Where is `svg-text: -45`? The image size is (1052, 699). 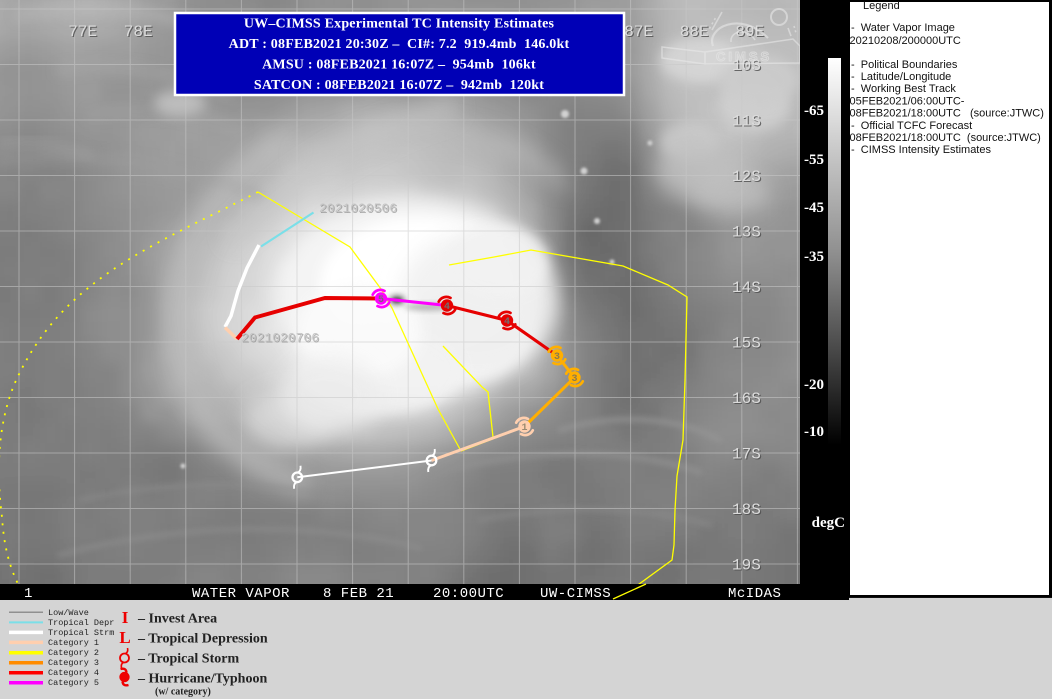
svg-text: -45 is located at coordinates (814, 208).